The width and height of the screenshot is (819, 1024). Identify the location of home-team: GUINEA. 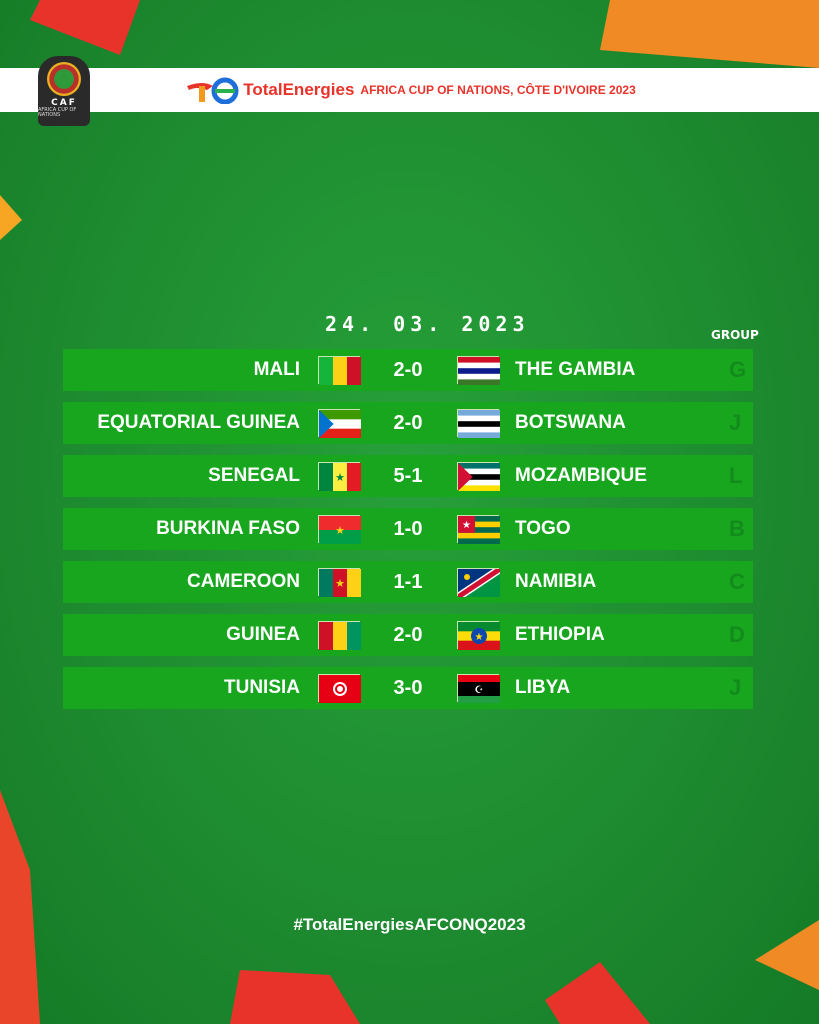
(263, 634).